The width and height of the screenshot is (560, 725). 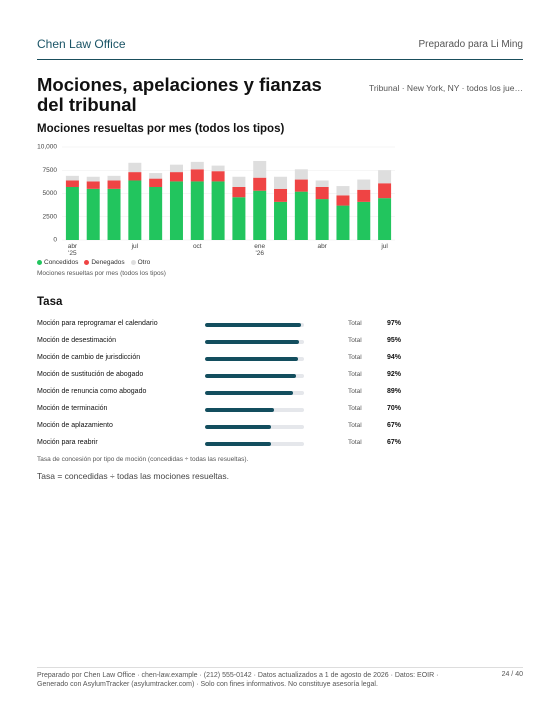 I want to click on rate-label: Moción de cambio de jurisdicción, so click(x=89, y=357).